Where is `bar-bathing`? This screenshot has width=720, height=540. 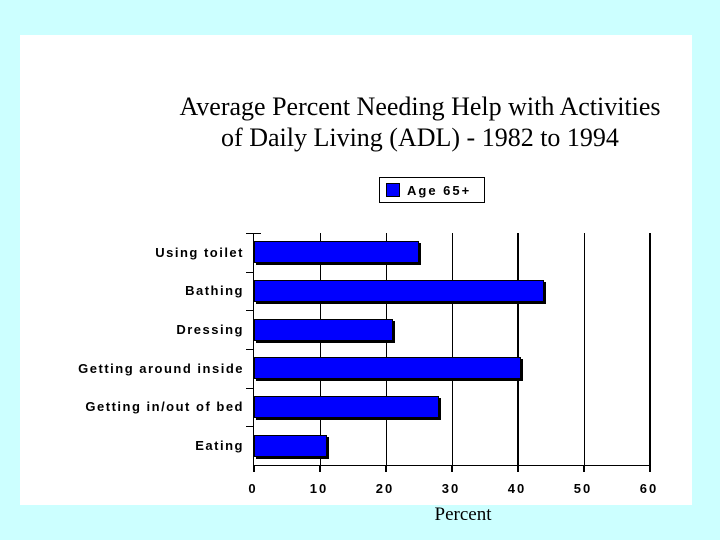
bar-bathing is located at coordinates (399, 291).